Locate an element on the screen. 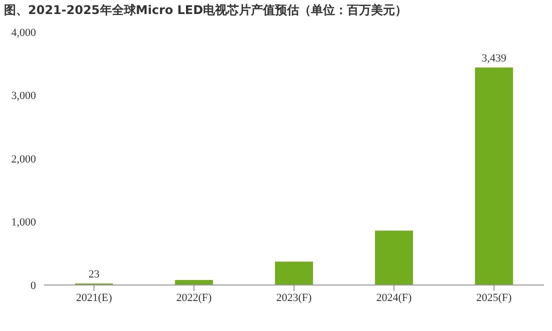 Image resolution: width=552 pixels, height=331 pixels. x-tick-label: 2024(F) is located at coordinates (394, 298).